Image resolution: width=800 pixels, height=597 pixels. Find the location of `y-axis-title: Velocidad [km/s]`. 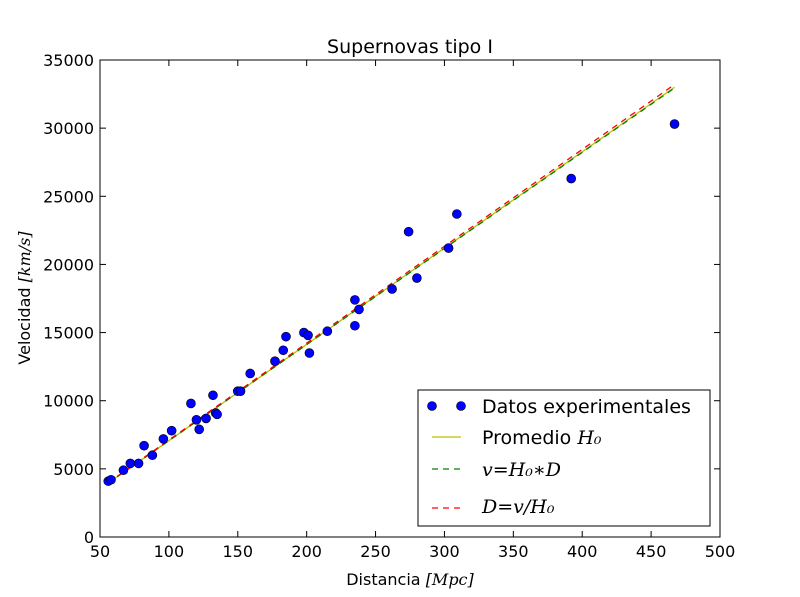

y-axis-title: Velocidad [km/s] is located at coordinates (24, 298).